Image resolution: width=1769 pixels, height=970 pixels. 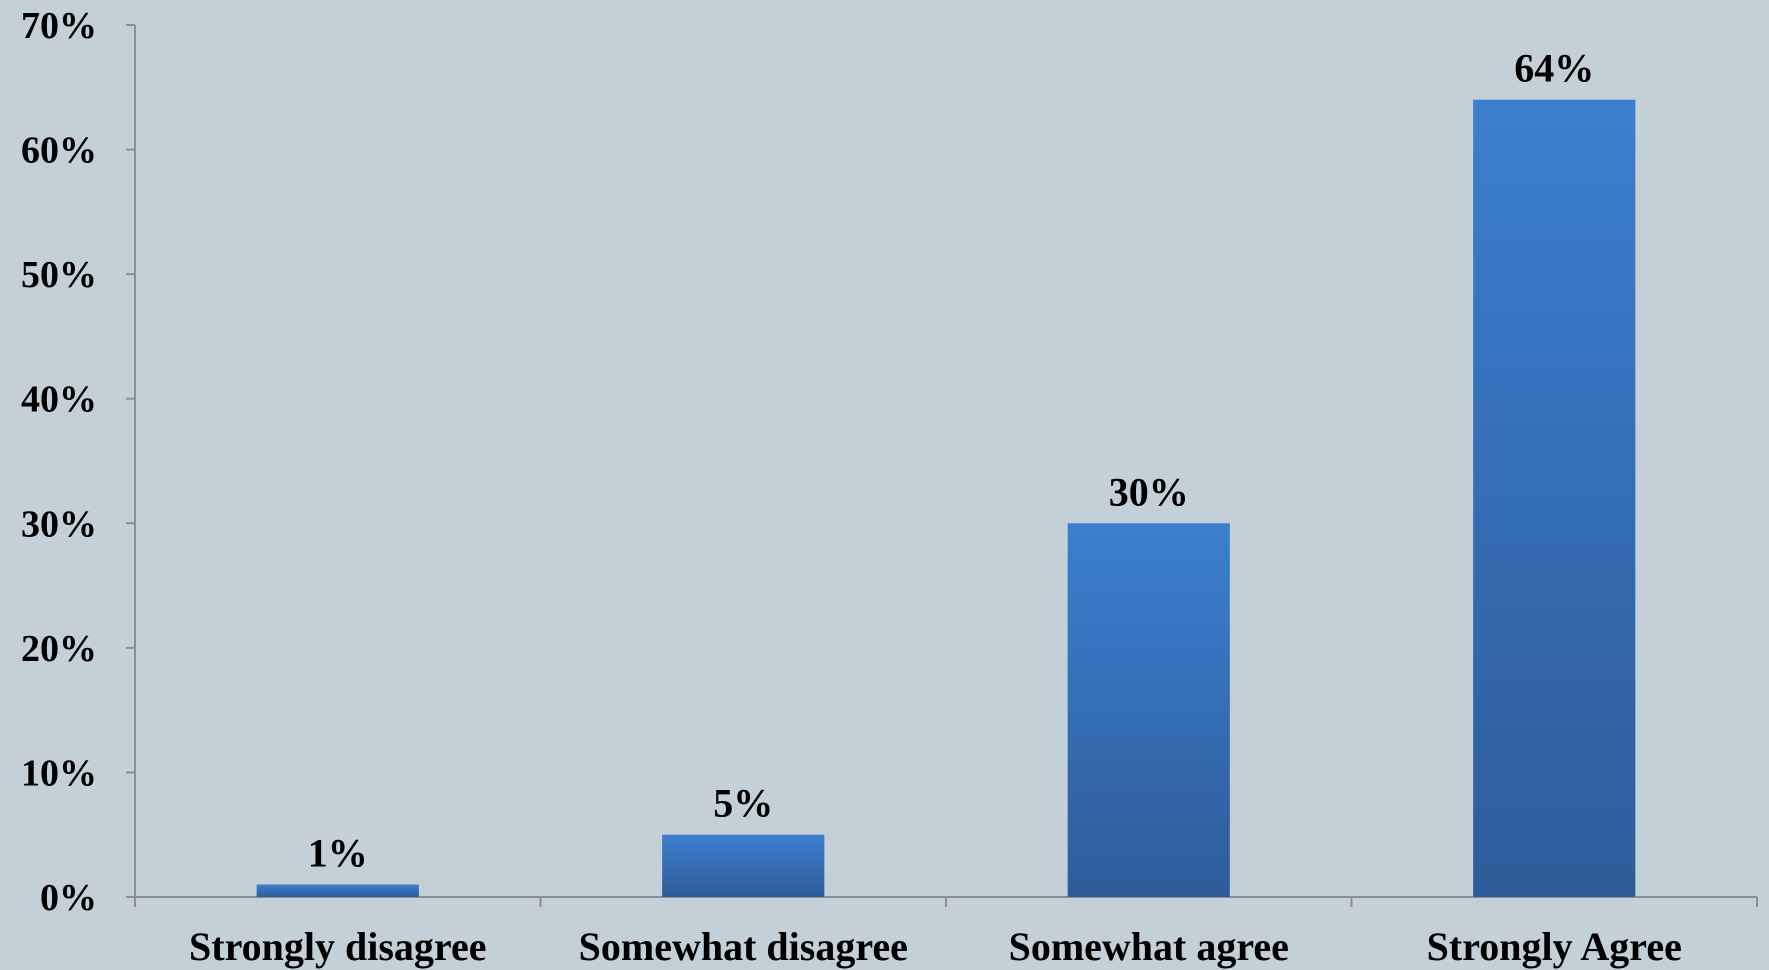 I want to click on y-tick-label: 0%, so click(x=68, y=898).